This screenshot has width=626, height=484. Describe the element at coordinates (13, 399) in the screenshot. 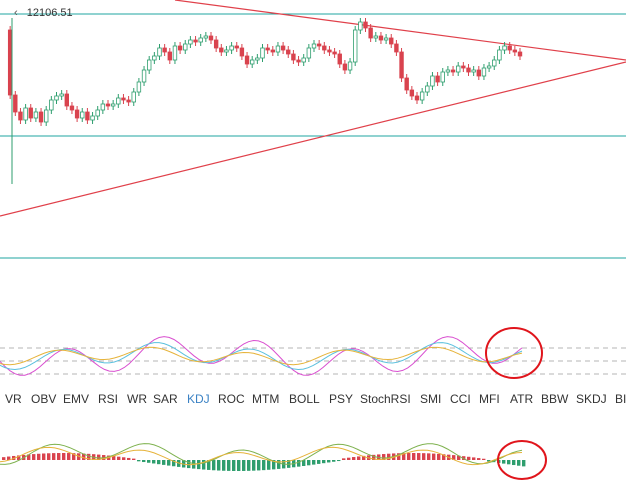

I see `tab-vr: VR` at that location.